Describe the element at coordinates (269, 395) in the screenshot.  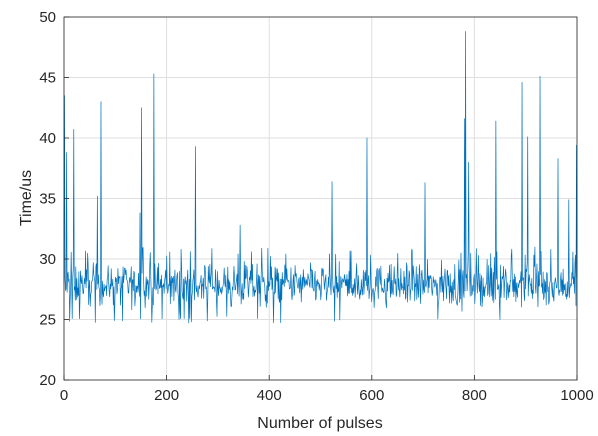
I see `x-tick-label: 400` at that location.